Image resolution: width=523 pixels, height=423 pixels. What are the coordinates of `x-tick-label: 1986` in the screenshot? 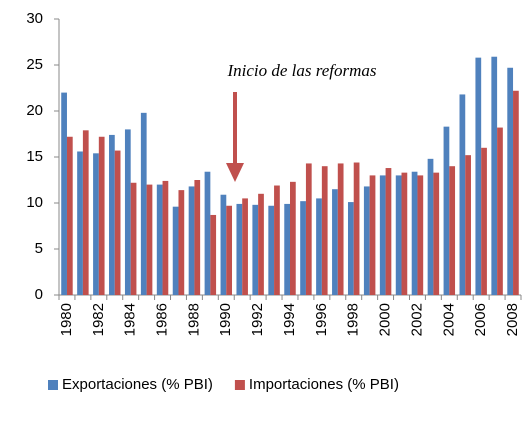 It's located at (162, 319).